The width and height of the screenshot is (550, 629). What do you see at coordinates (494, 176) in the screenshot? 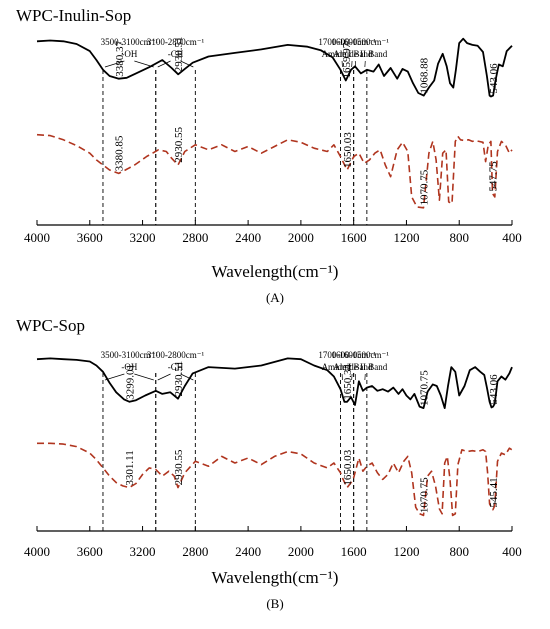
I see `peak-label: 547.75` at bounding box center [494, 176].